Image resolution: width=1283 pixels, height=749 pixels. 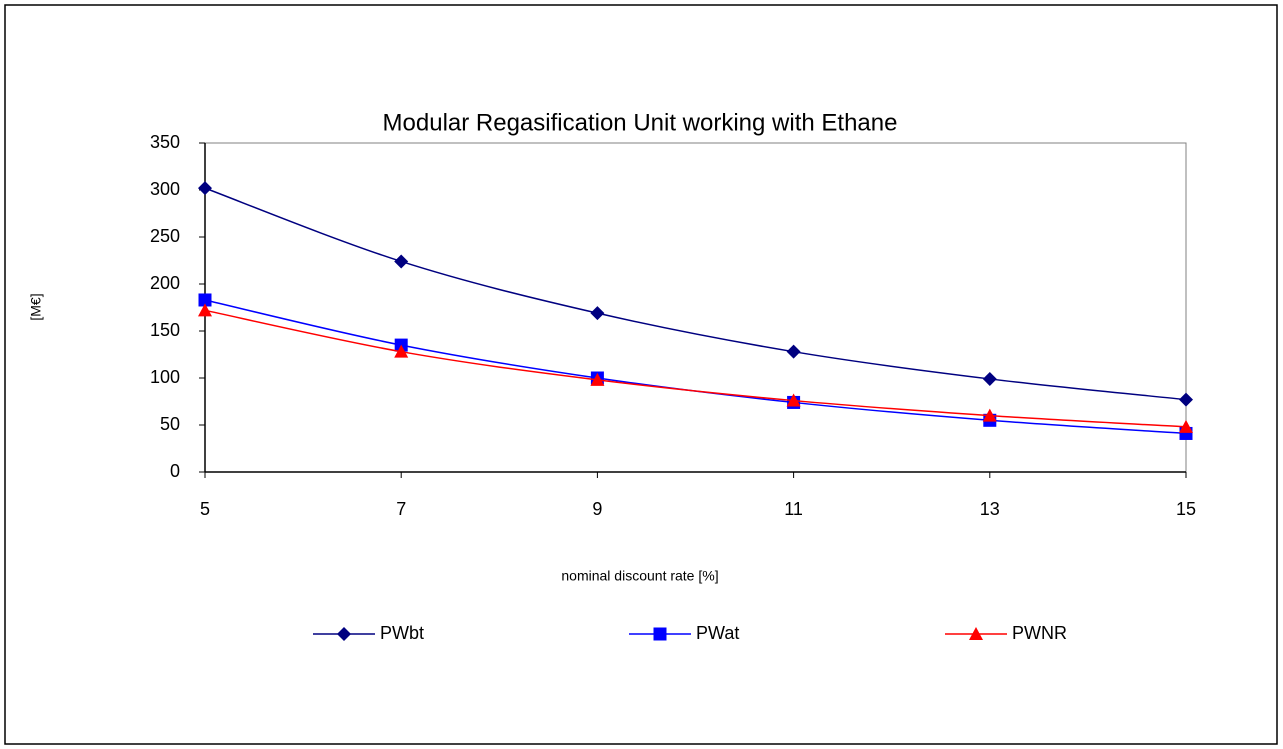 What do you see at coordinates (597, 509) in the screenshot?
I see `x-tick-label: 9` at bounding box center [597, 509].